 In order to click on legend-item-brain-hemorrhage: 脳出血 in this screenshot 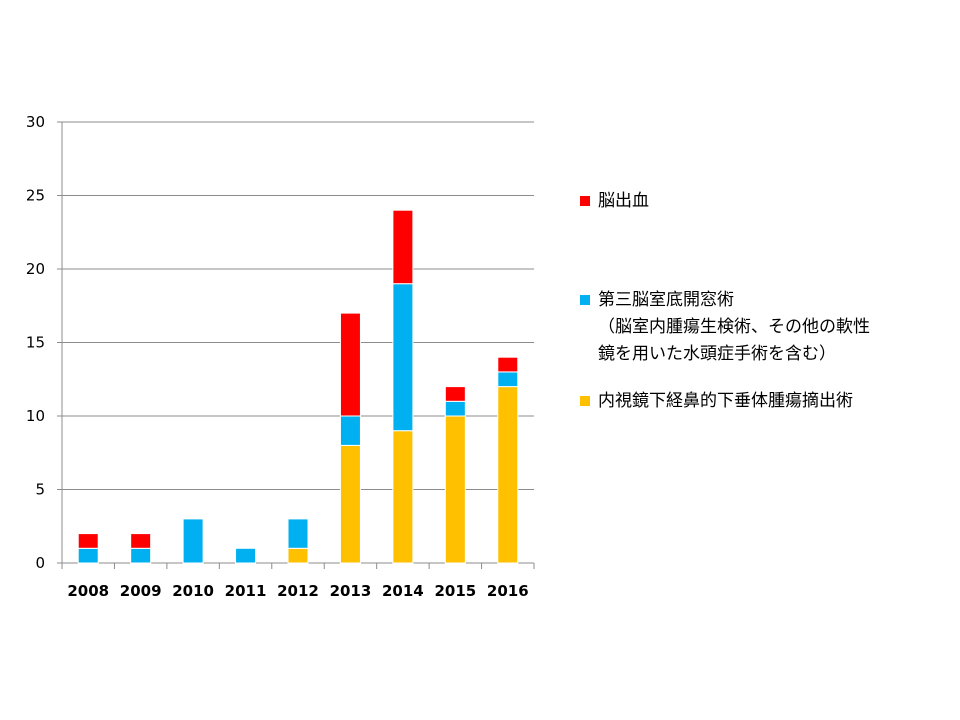, I will do `click(614, 201)`.